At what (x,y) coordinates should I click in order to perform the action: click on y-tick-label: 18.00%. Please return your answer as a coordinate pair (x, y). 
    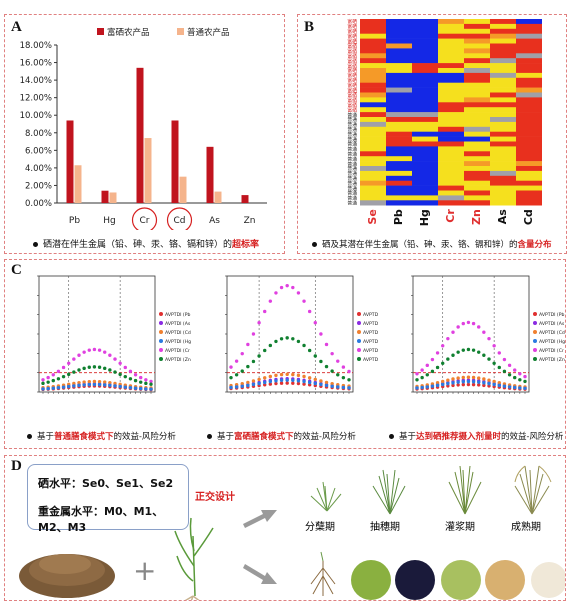
    Looking at the image, I should click on (36, 46).